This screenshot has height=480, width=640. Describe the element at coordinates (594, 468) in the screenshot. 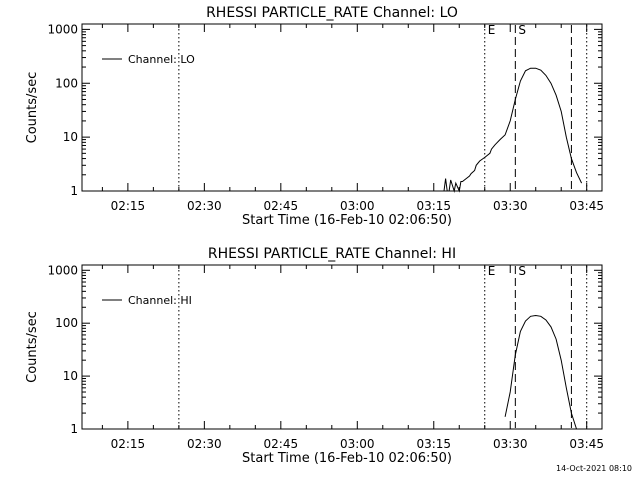

I see `timestamp: 14-Oct-2021 08:10` at that location.